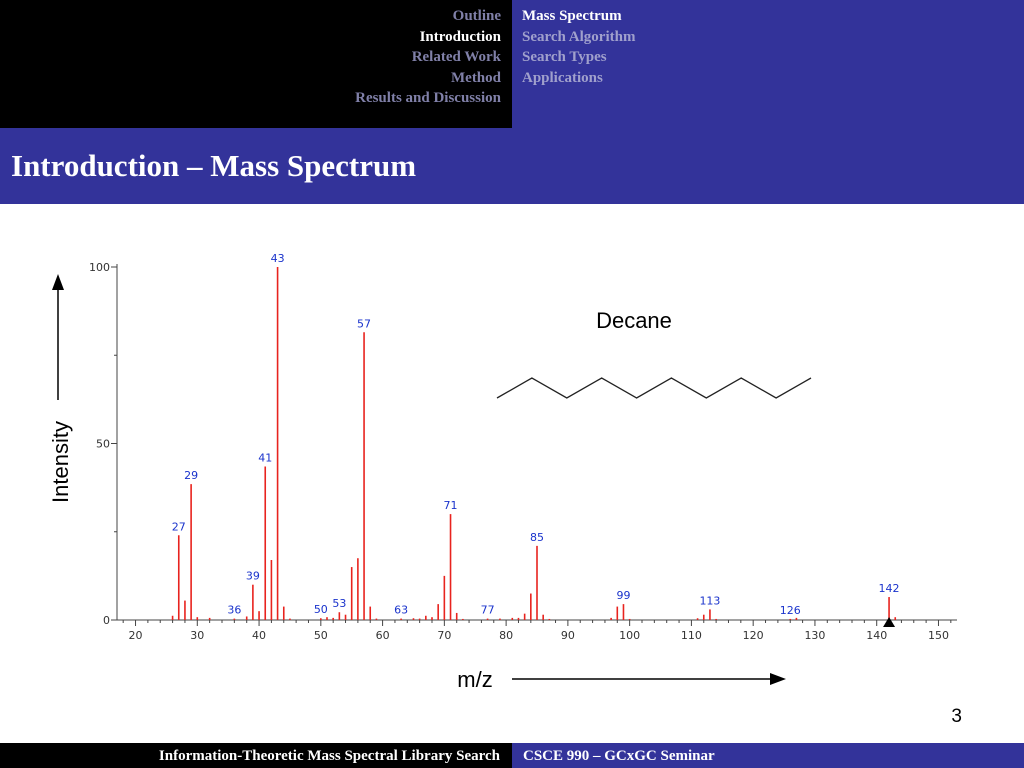 This screenshot has height=768, width=1024. What do you see at coordinates (506, 635) in the screenshot?
I see `x-tick-label: 80` at bounding box center [506, 635].